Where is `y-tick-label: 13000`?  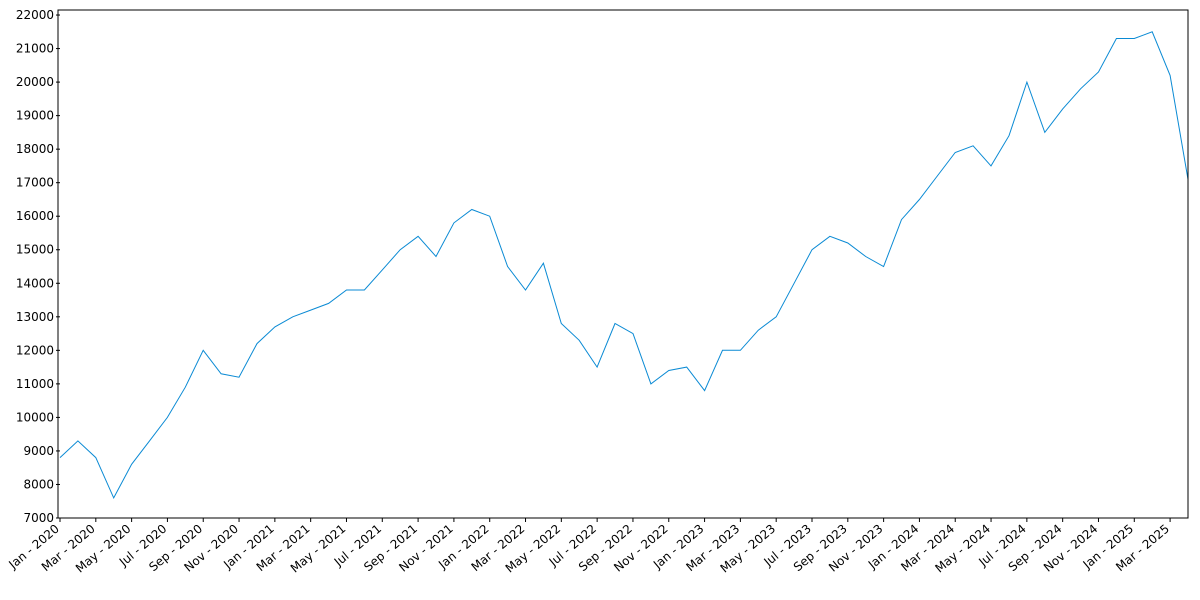 y-tick-label: 13000 is located at coordinates (35, 317).